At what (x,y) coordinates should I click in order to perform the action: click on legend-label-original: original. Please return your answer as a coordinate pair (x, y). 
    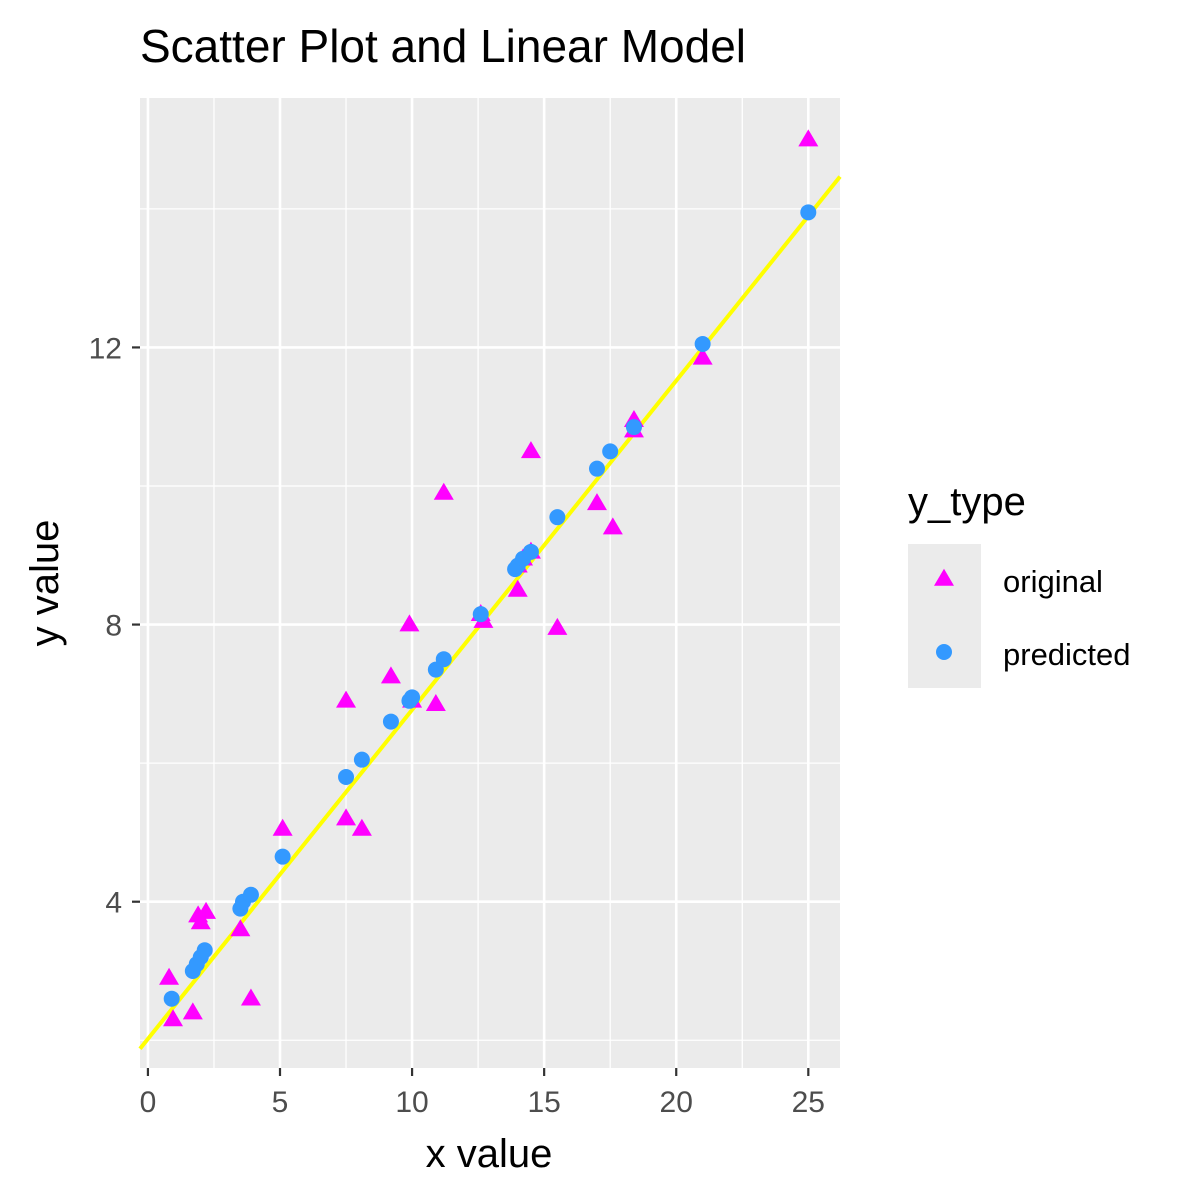
    Looking at the image, I should click on (1053, 581).